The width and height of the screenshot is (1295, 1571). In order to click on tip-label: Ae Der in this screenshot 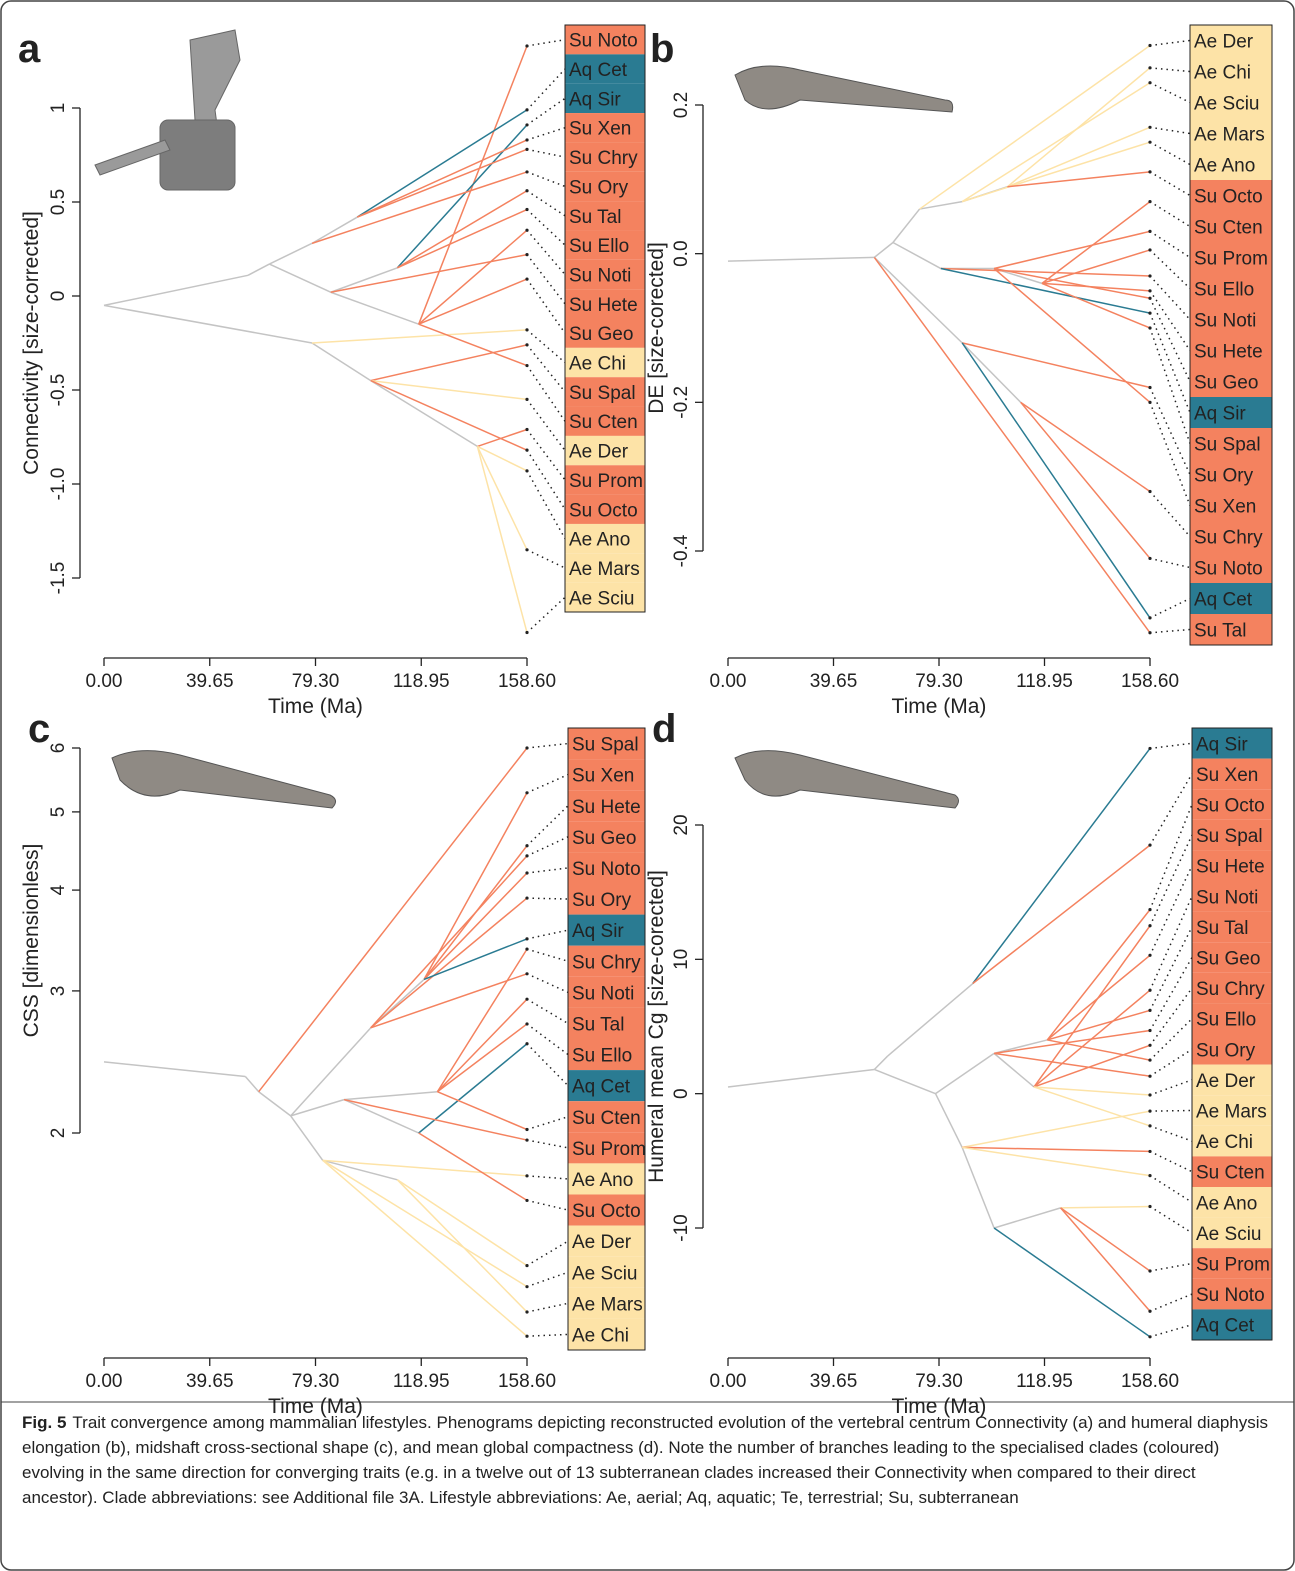, I will do `click(599, 452)`.